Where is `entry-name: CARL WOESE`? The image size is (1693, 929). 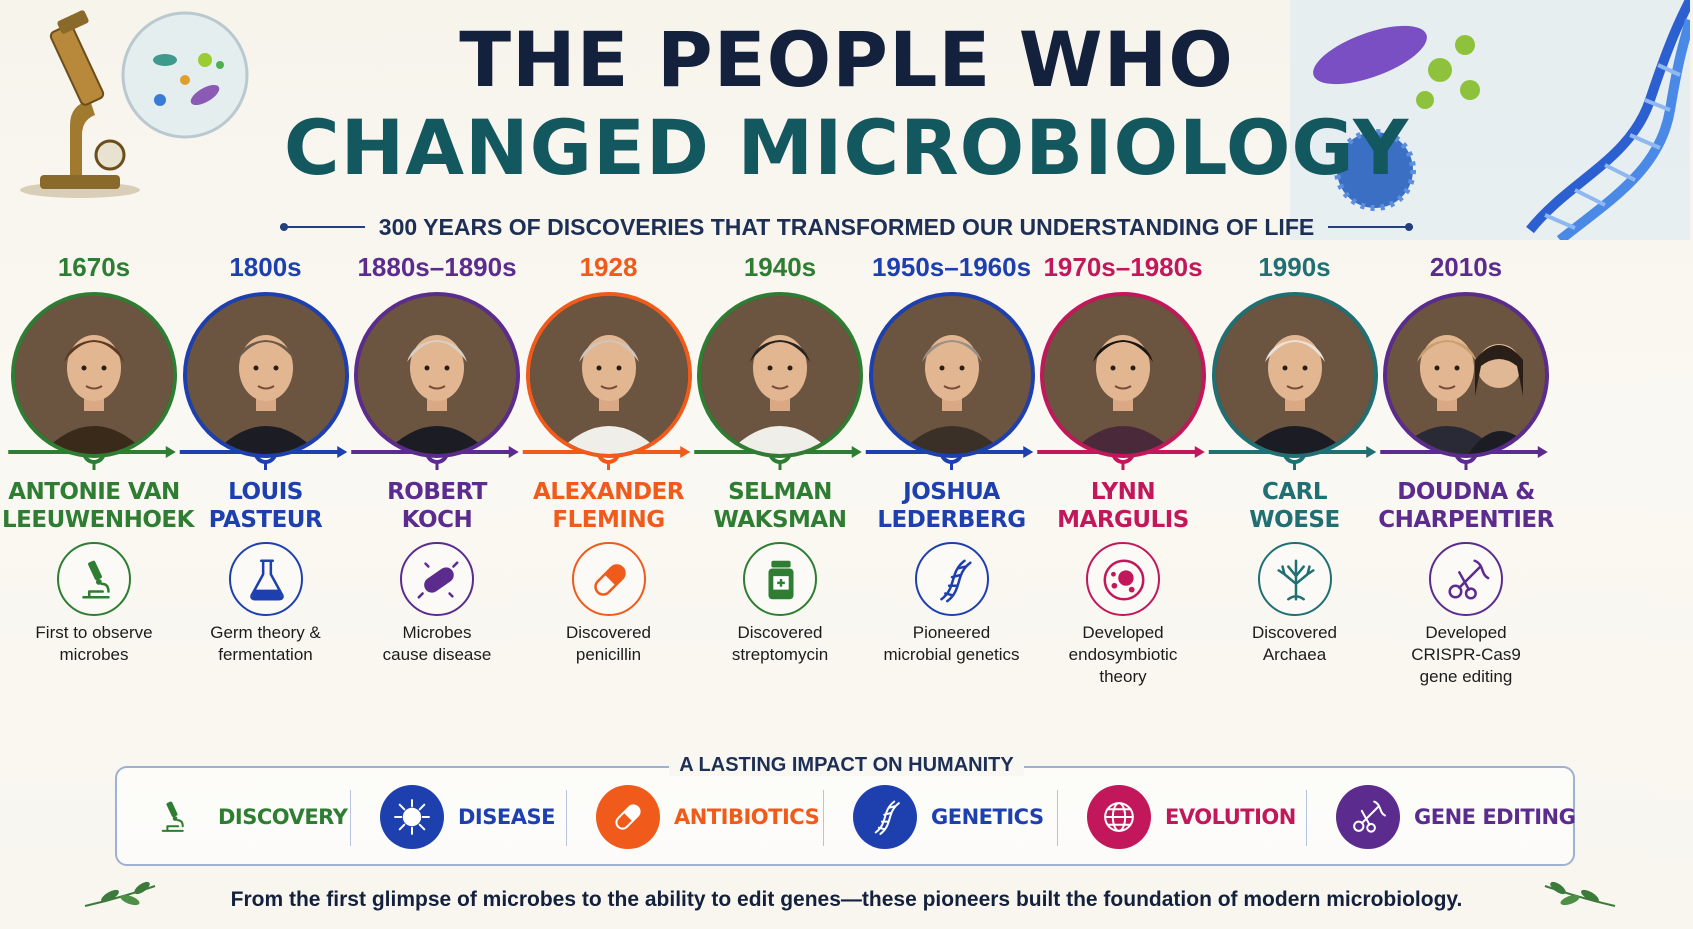
entry-name: CARL WOESE is located at coordinates (1295, 506).